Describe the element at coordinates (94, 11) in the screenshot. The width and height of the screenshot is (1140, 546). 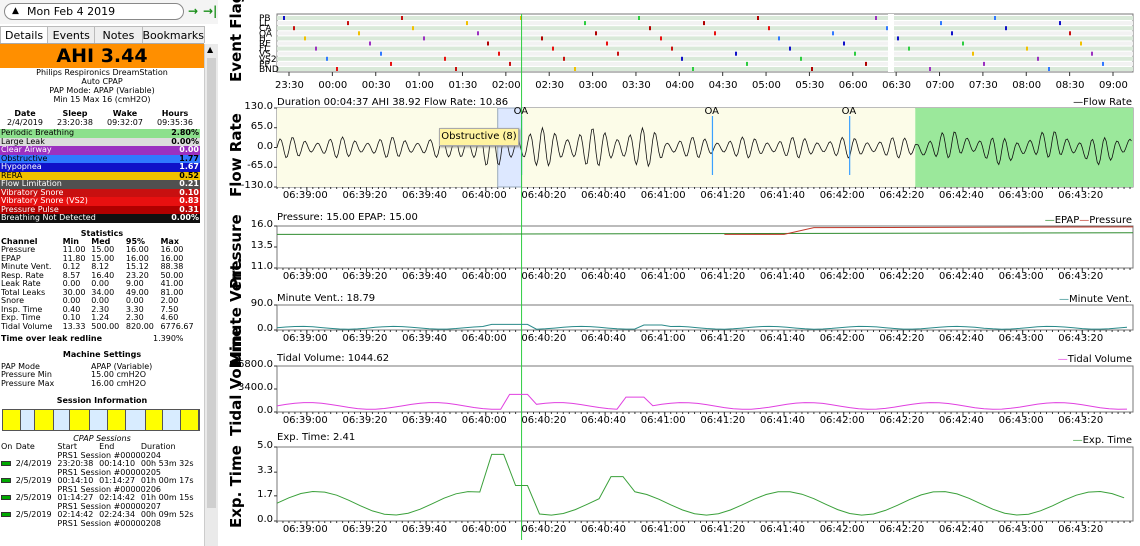
I see `date-picker: ▲ Mon Feb 4 2019` at that location.